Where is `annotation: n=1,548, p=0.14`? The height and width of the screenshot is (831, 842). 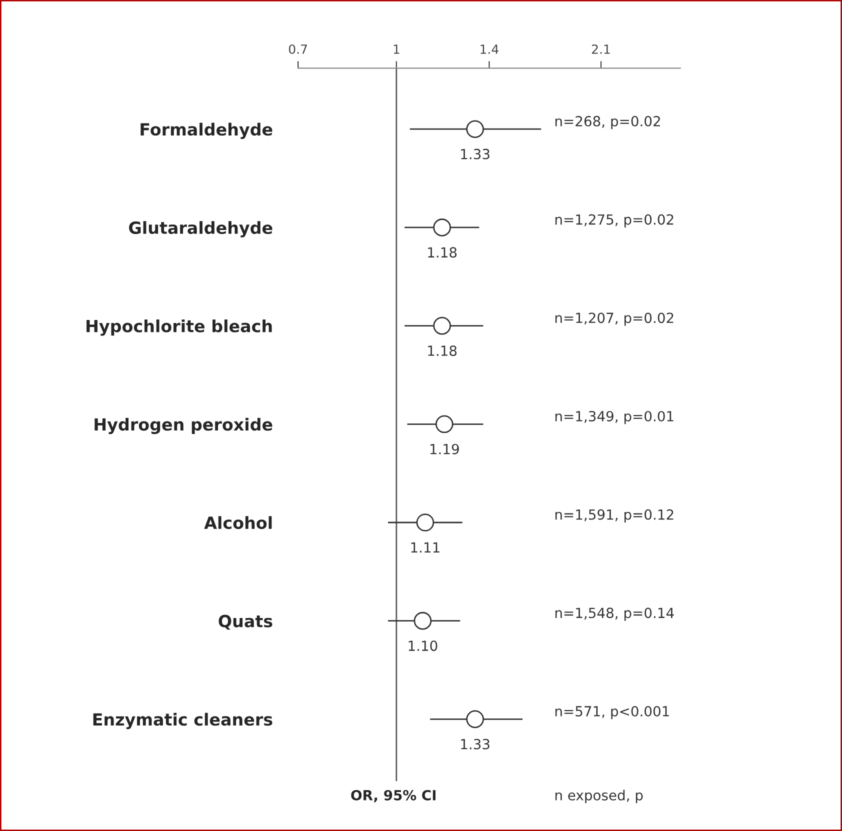 annotation: n=1,548, p=0.14 is located at coordinates (614, 614).